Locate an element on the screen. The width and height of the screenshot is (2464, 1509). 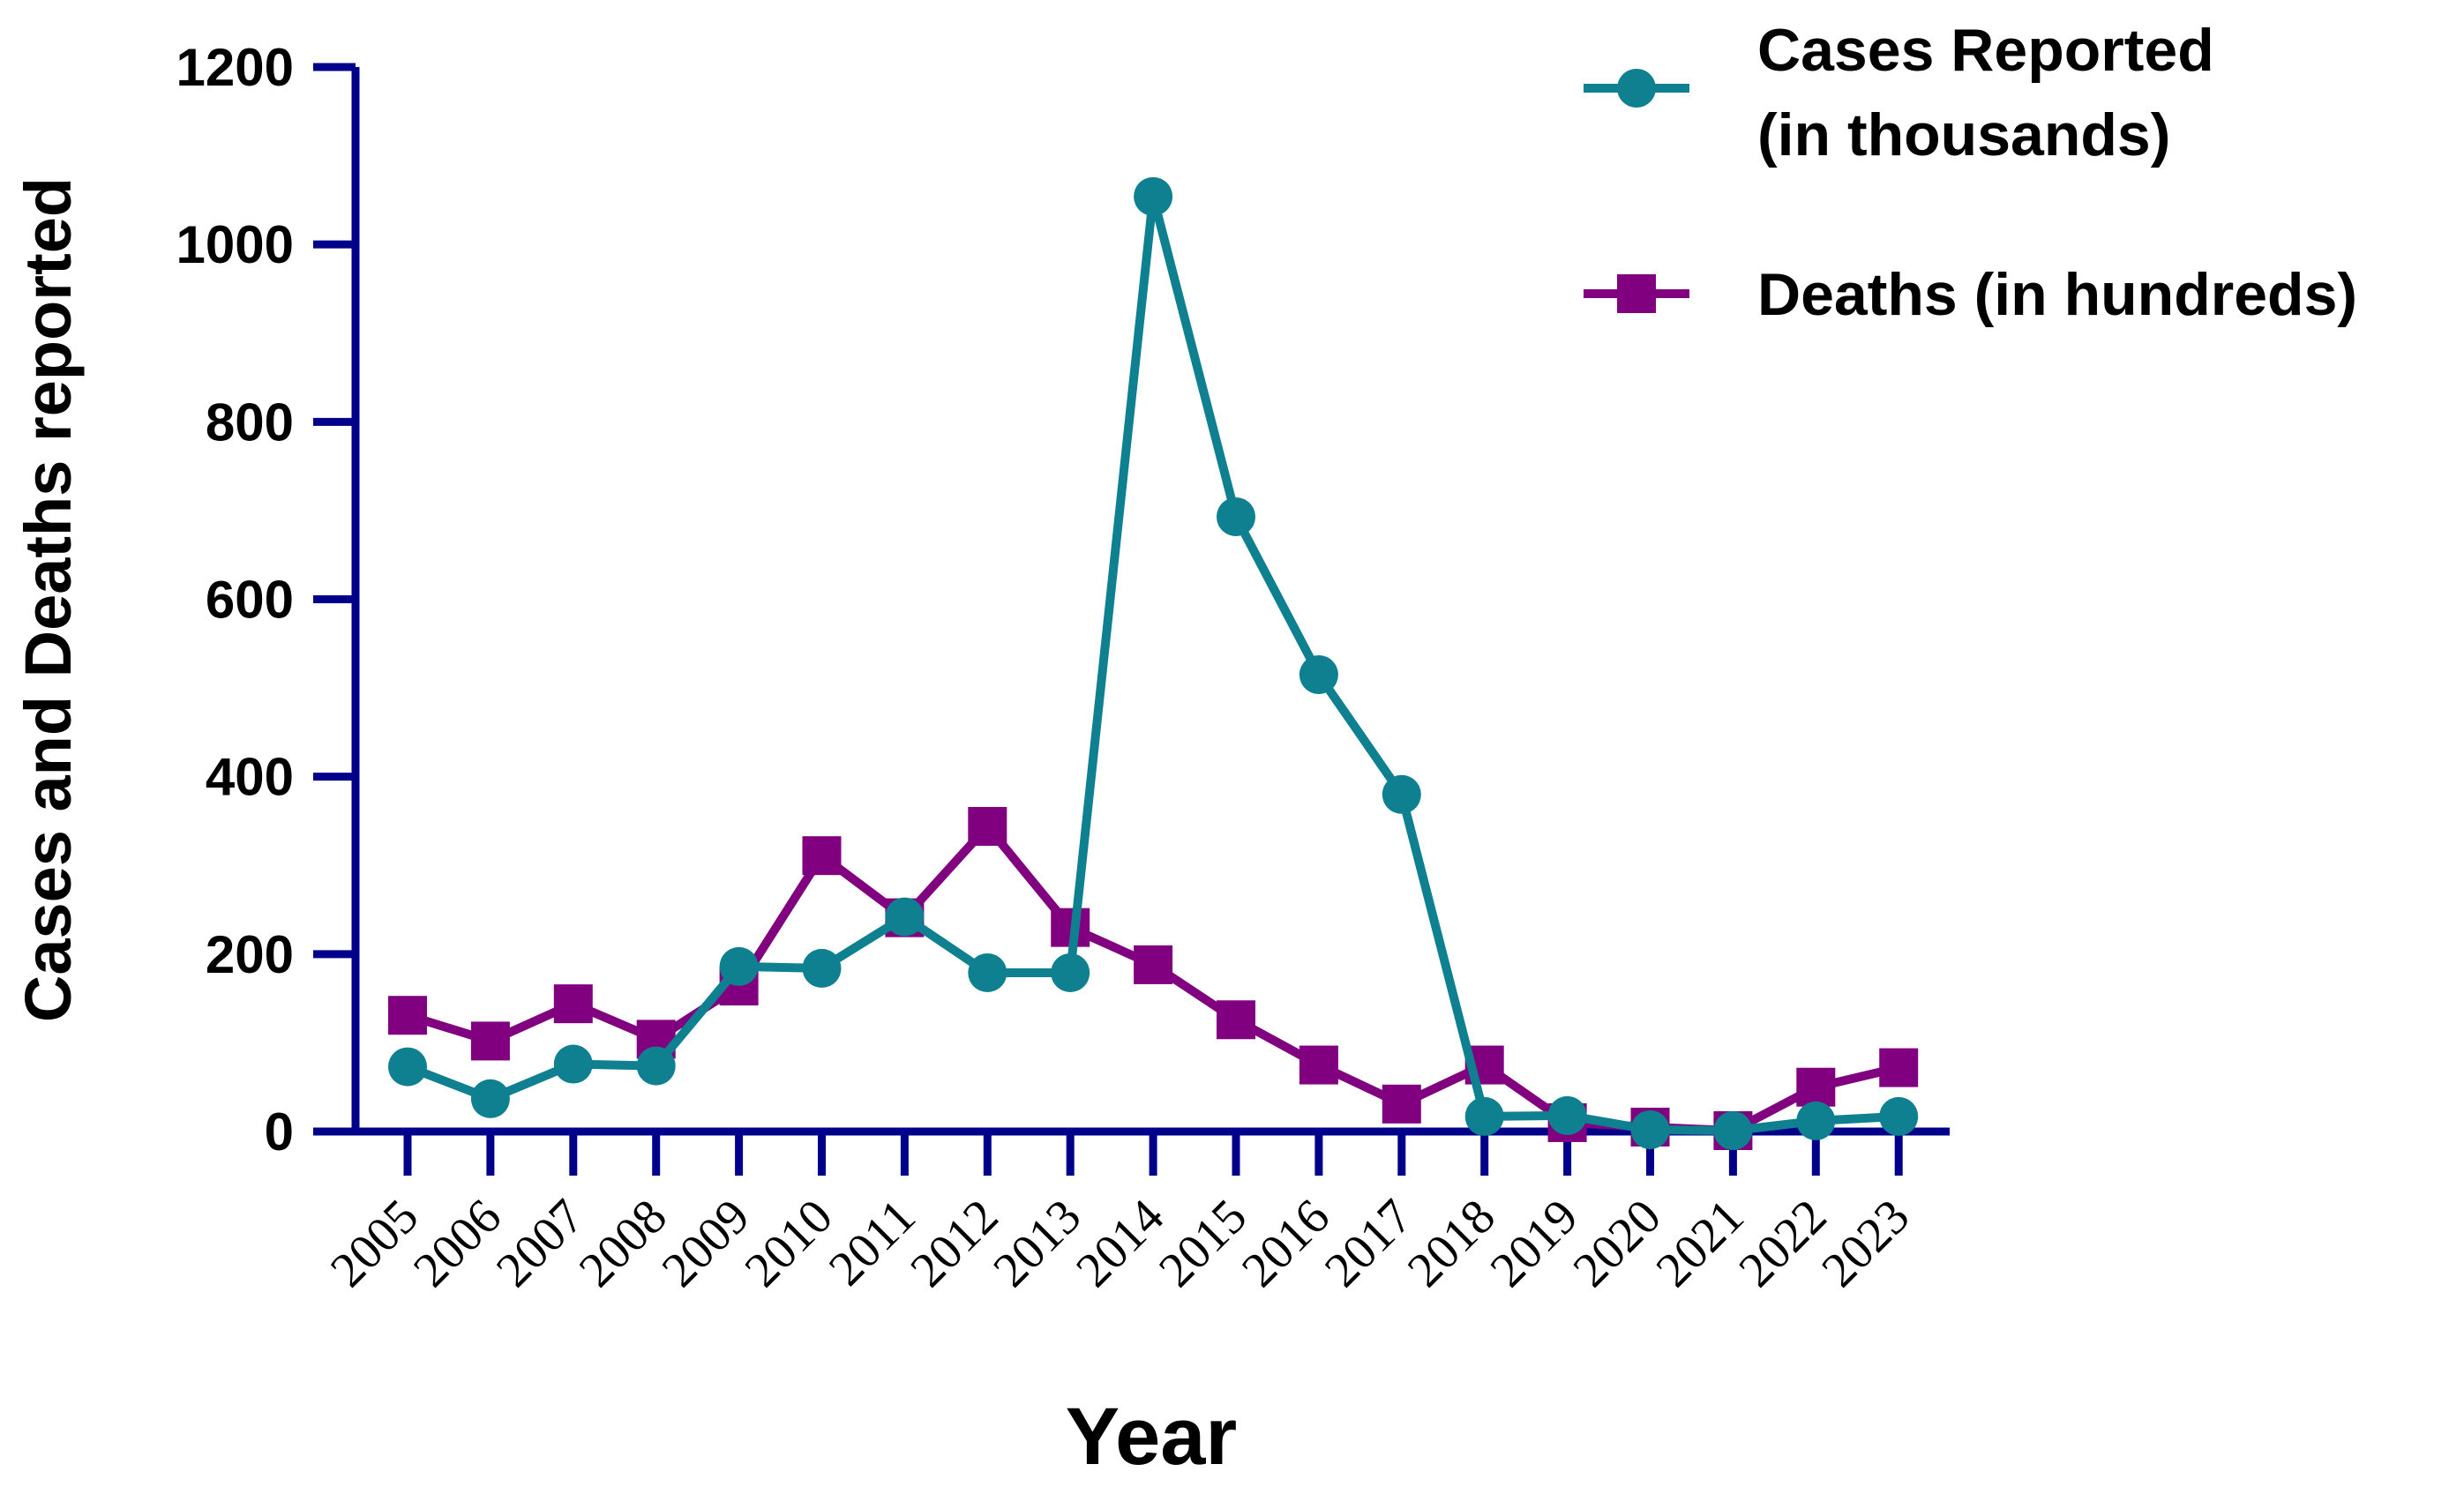
y-axis-ticks: 0 200 400 600 800 1000 1200 is located at coordinates (266, 600).